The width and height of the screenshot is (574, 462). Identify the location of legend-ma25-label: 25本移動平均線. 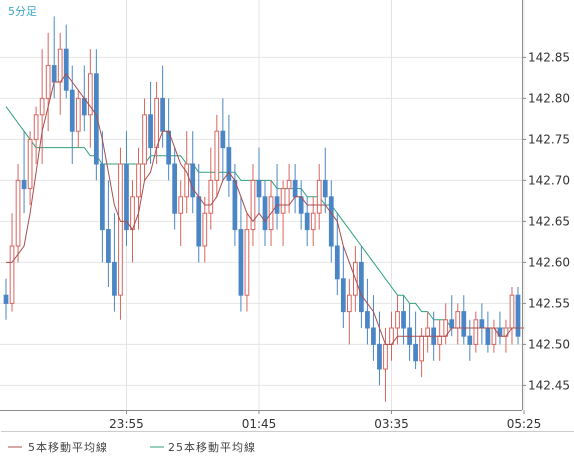
(212, 447).